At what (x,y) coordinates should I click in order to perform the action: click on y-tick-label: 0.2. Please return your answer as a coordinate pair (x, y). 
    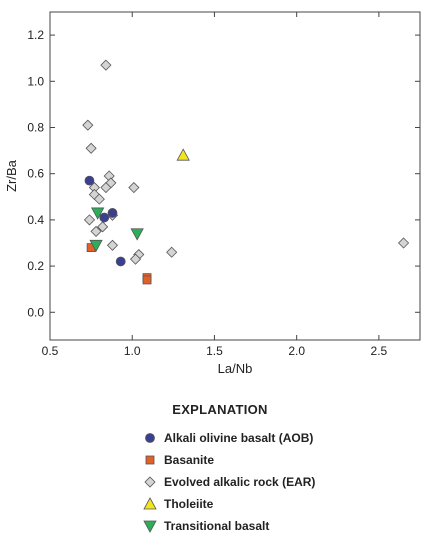
    Looking at the image, I should click on (35, 266).